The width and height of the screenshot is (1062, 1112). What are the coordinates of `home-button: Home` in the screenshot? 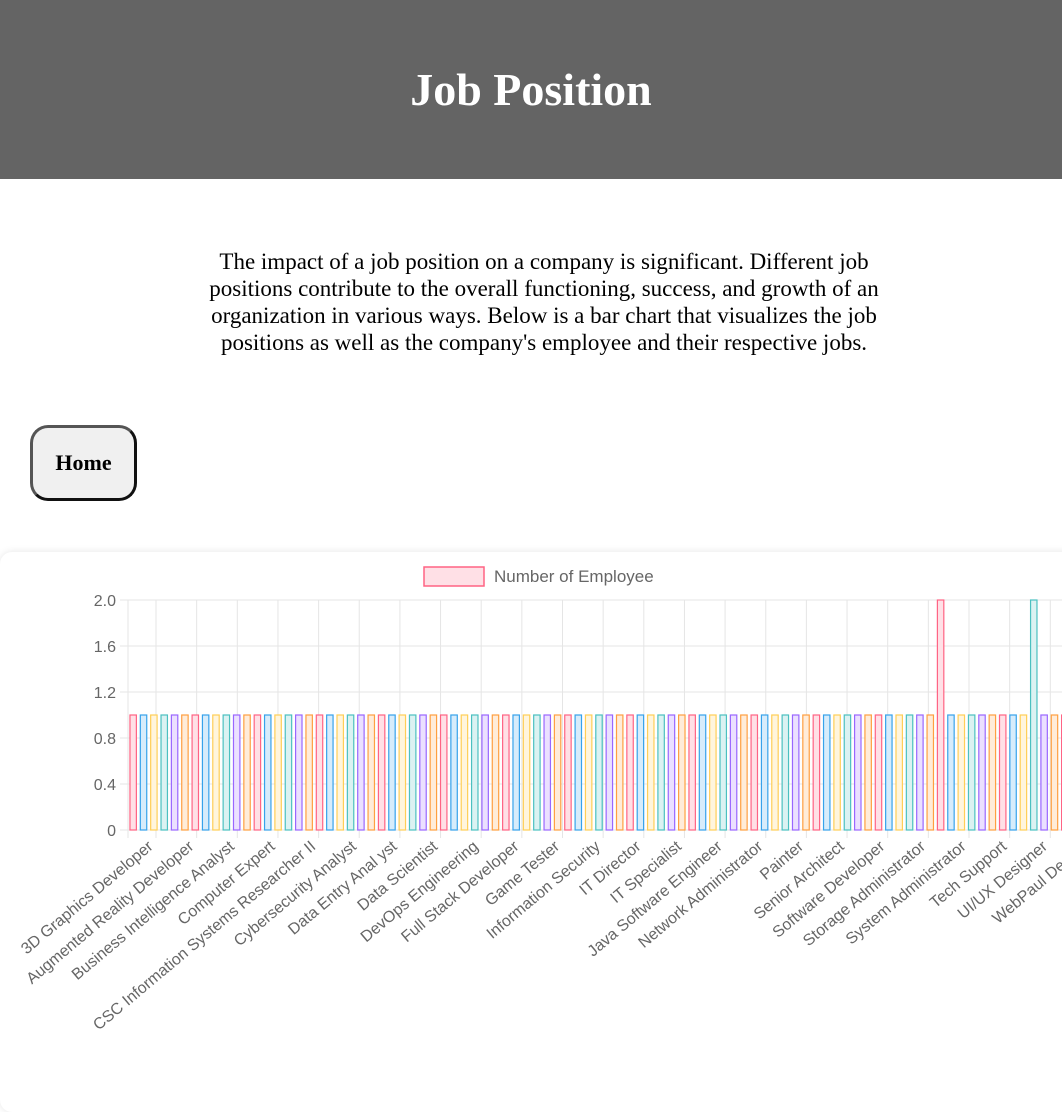 It's located at (83, 463).